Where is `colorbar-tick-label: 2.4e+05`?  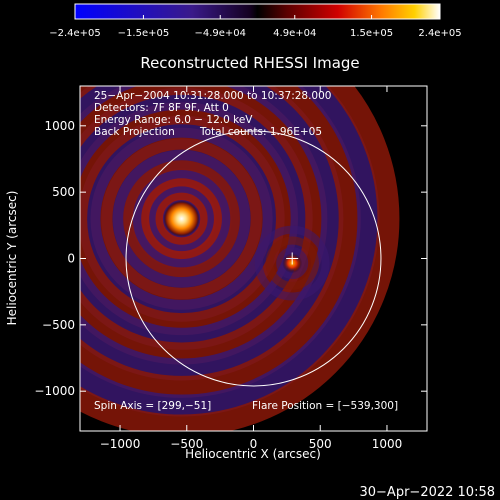 colorbar-tick-label: 2.4e+05 is located at coordinates (439, 33).